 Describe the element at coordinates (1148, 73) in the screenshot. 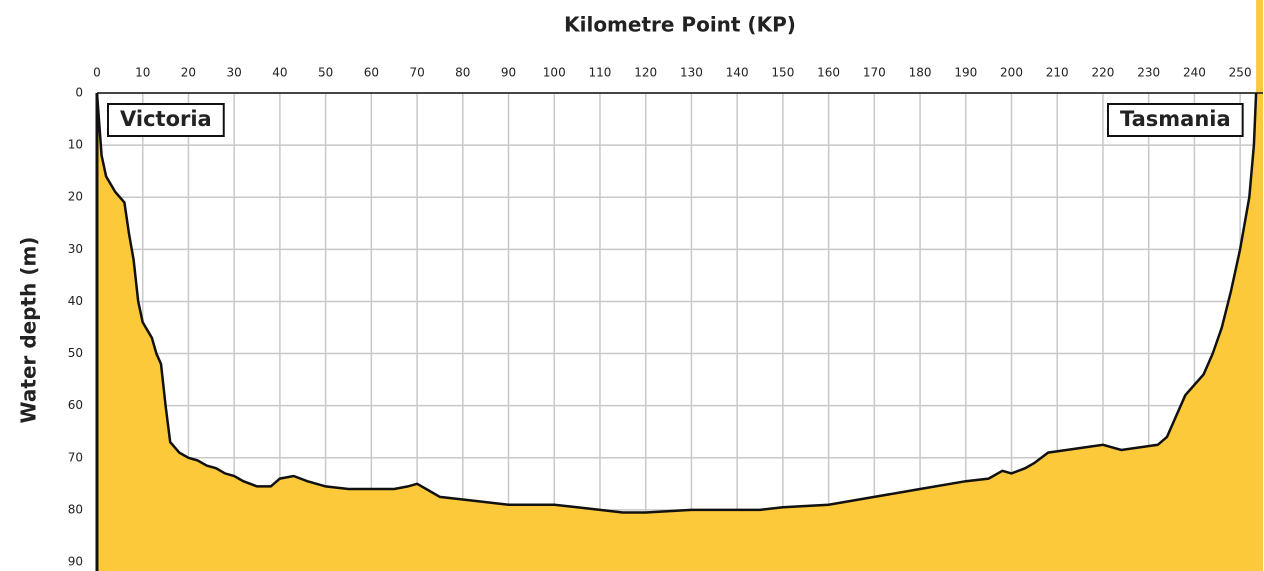

I see `x-tick-label: 230` at that location.